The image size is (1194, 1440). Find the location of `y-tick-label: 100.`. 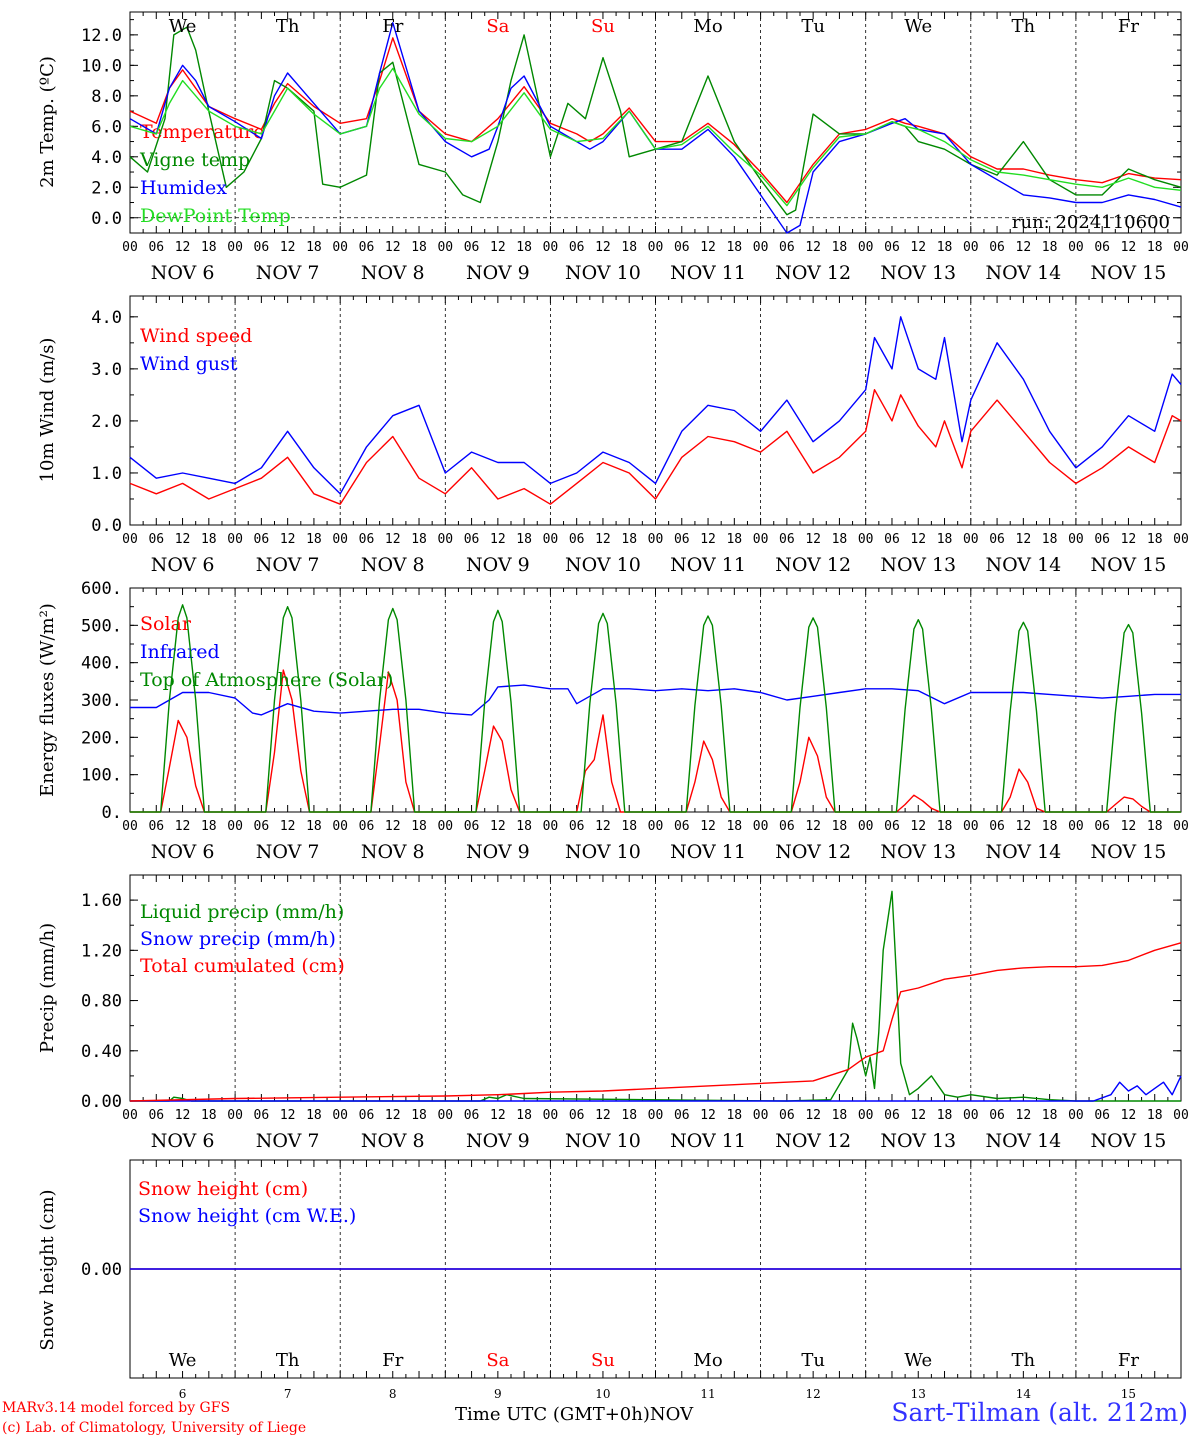

y-tick-label: 100. is located at coordinates (101, 776).